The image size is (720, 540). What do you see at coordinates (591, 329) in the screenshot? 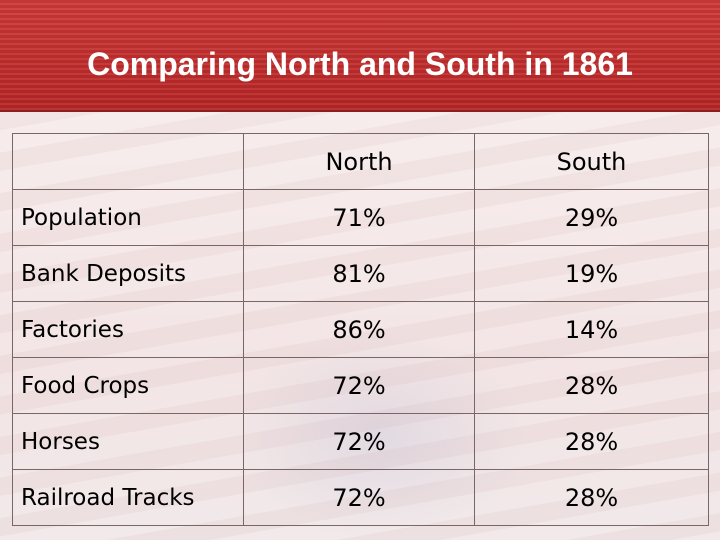
I see `south-value: 14%` at bounding box center [591, 329].